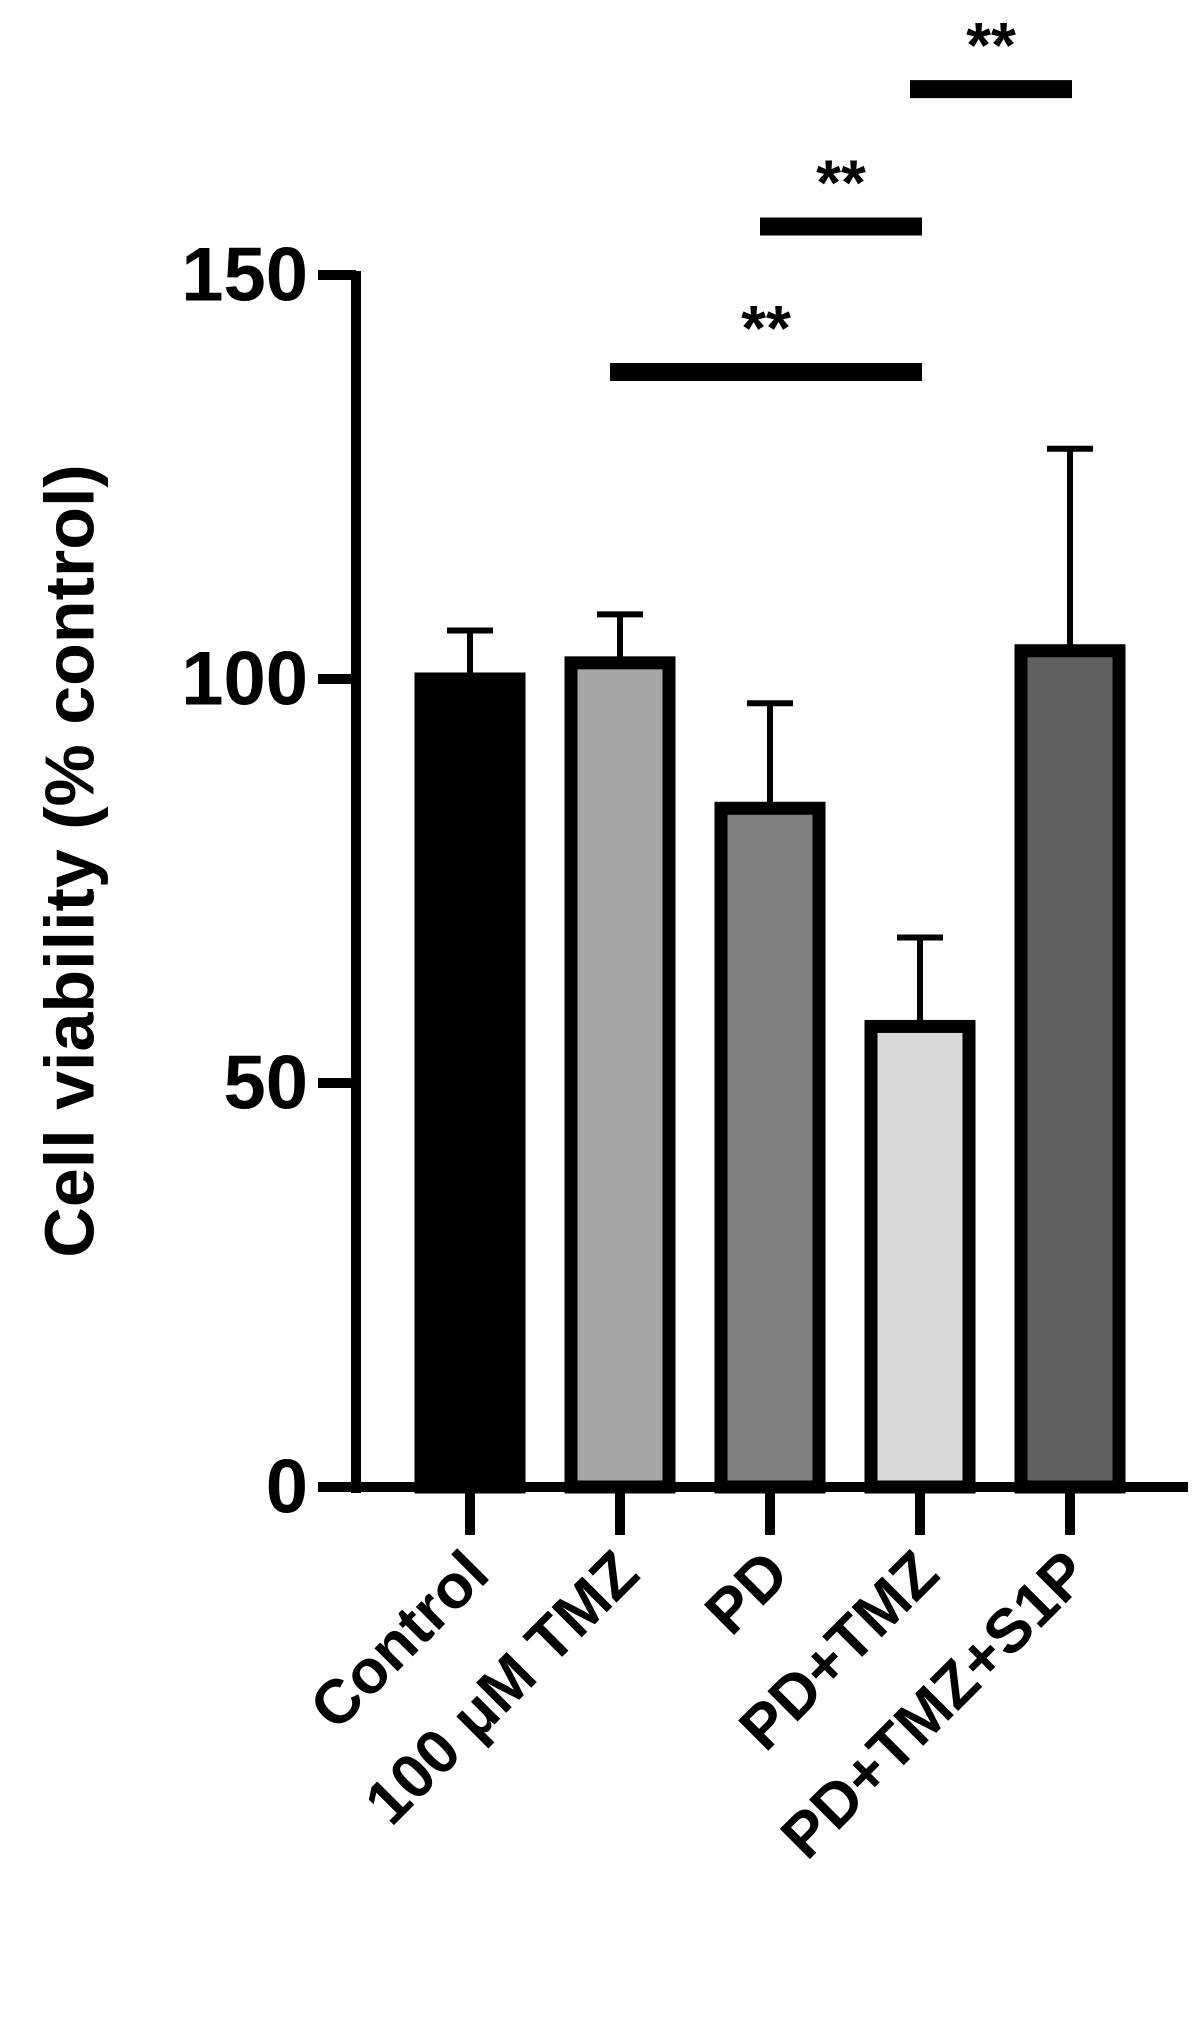 Image resolution: width=1195 pixels, height=2034 pixels. Describe the element at coordinates (268, 881) in the screenshot. I see `y-ticks: 0 50 100 150` at that location.